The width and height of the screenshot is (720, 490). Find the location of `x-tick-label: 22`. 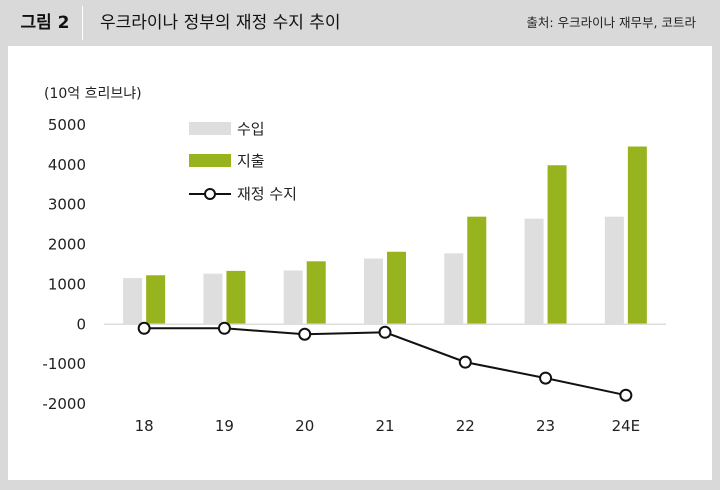

x-tick-label: 22 is located at coordinates (465, 426).